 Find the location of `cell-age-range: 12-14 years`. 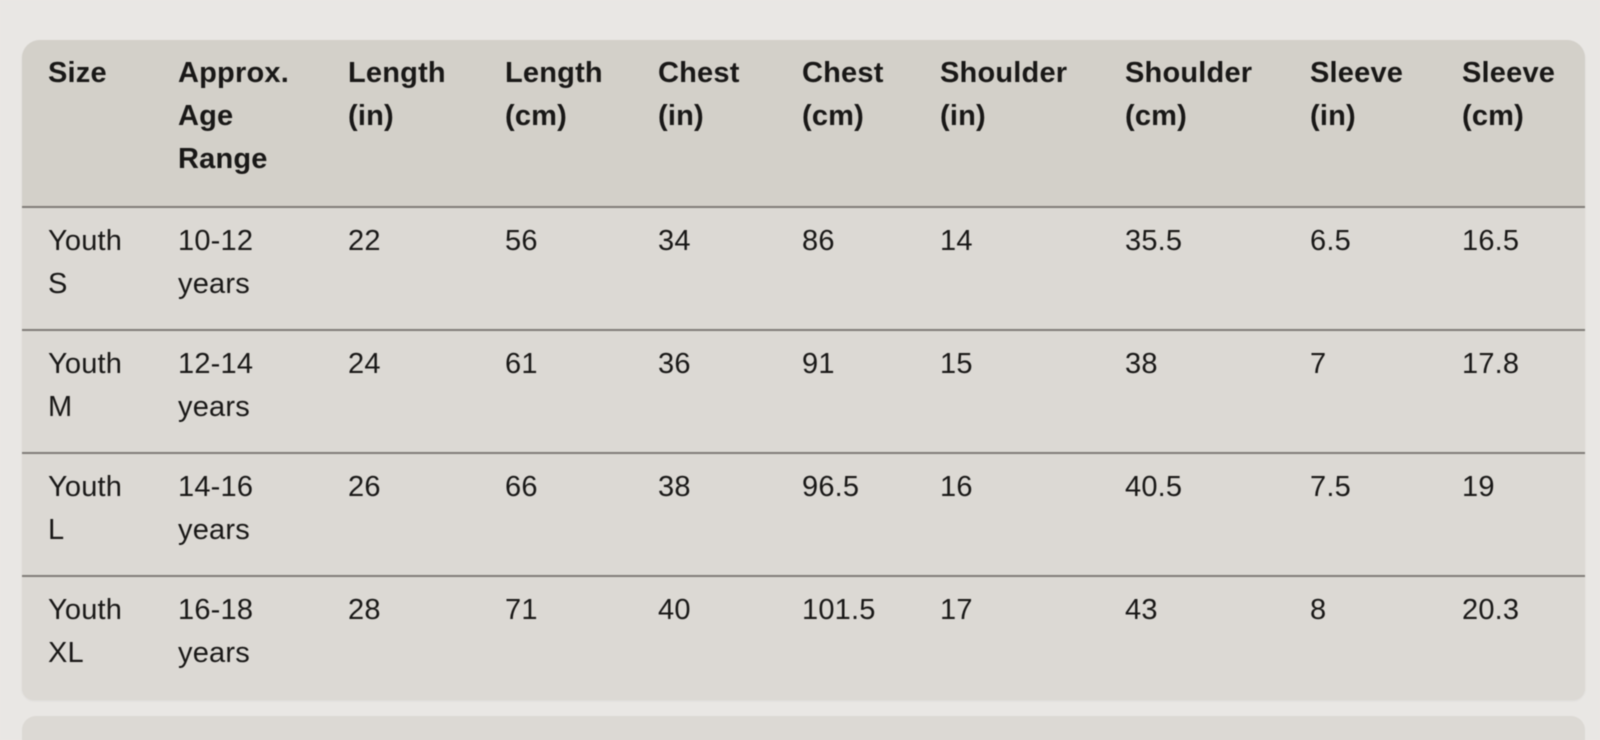

cell-age-range: 12-14 years is located at coordinates (263, 391).